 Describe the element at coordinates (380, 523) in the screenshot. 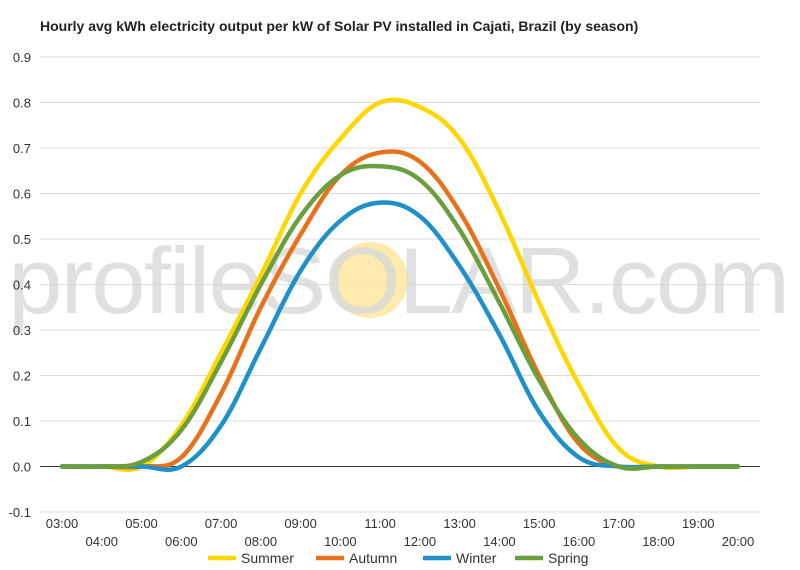

I see `x-tick-label: 11:00` at that location.